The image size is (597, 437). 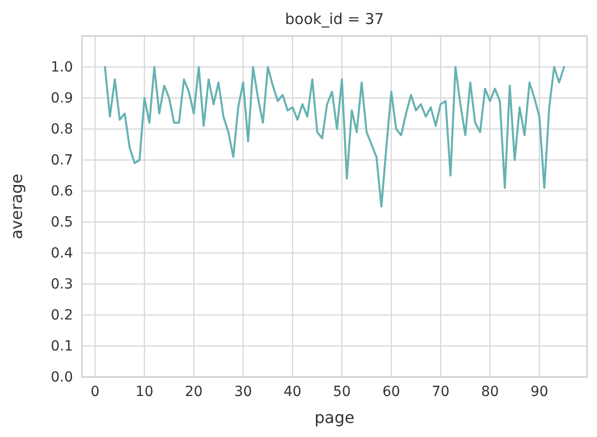 What do you see at coordinates (145, 392) in the screenshot?
I see `x-tick-label: 10` at bounding box center [145, 392].